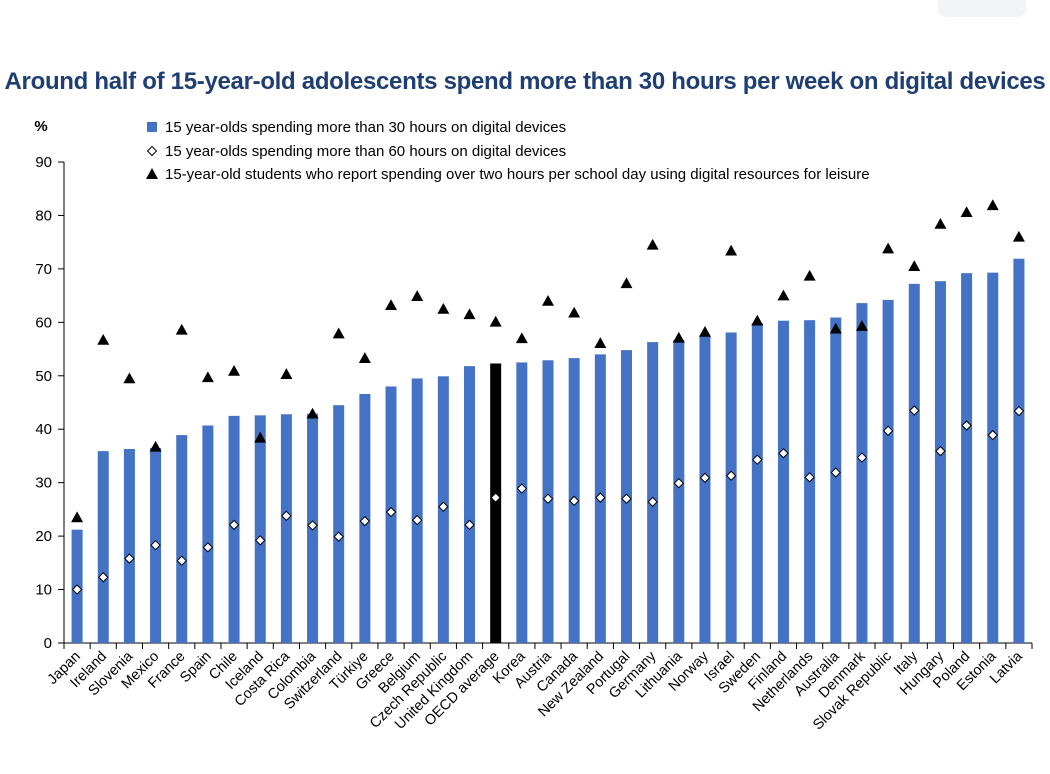  Describe the element at coordinates (152, 173) in the screenshot. I see `legend-triangle-swatch` at that location.